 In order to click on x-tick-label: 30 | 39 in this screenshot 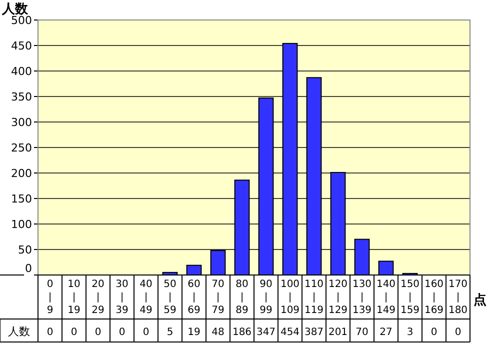, I will do `click(122, 297)`.